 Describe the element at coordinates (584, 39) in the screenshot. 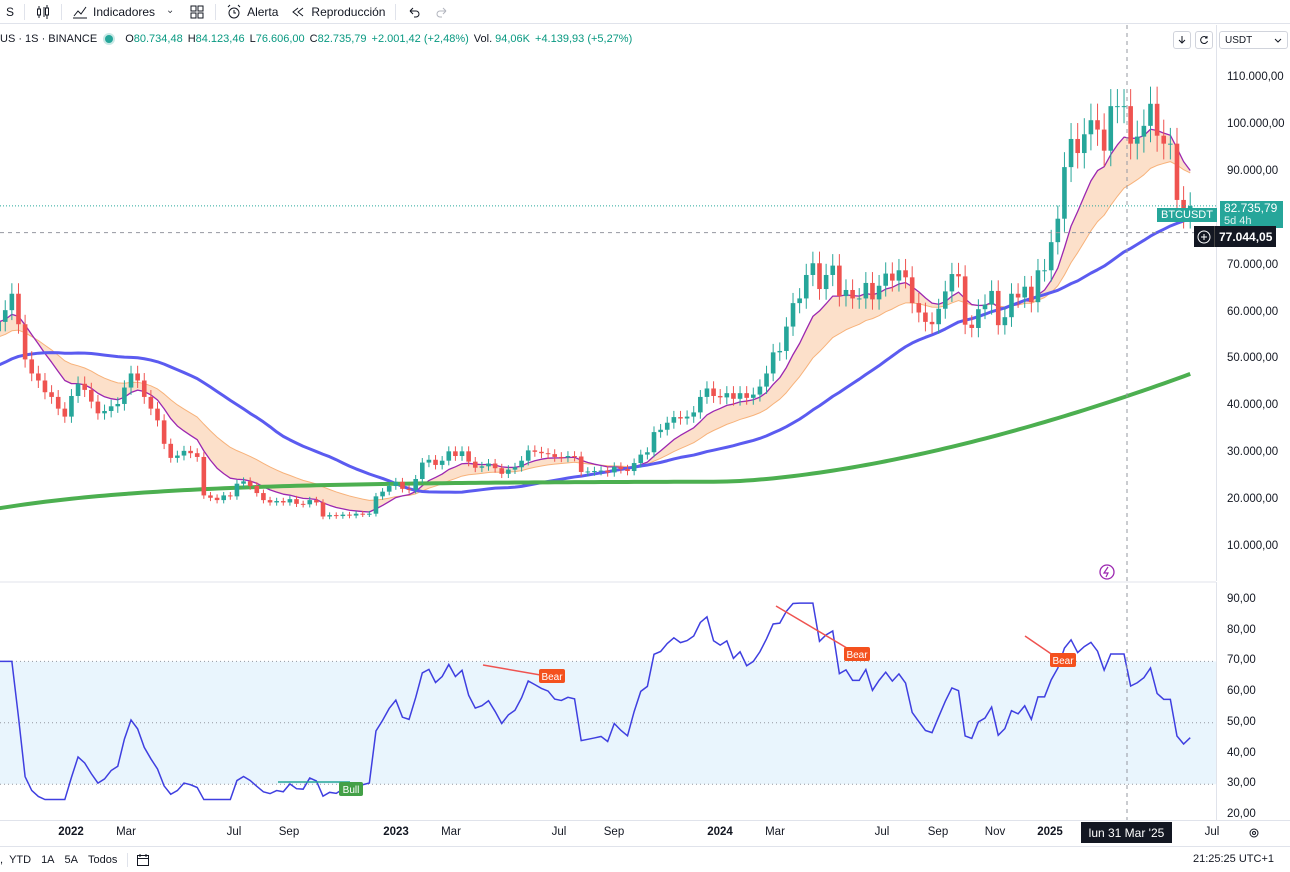

I see `legend-vol-change: +4.139,93 (+5,27%)` at that location.